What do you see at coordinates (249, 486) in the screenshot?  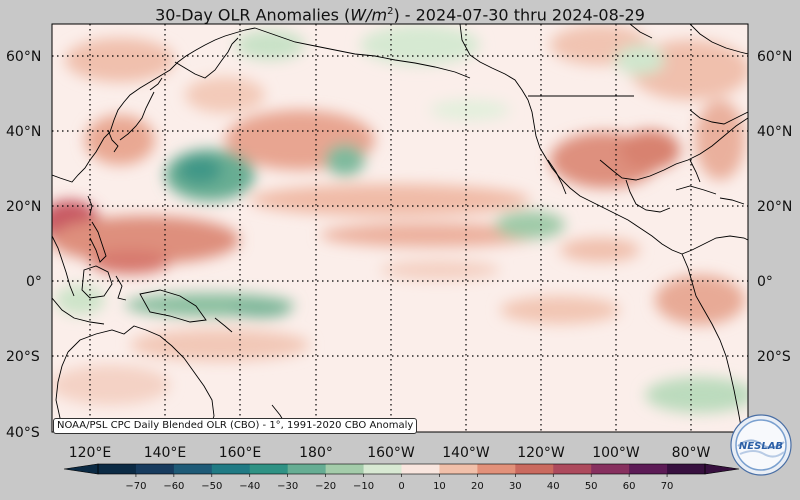 I see `colorbar-tick-label: −40` at bounding box center [249, 486].